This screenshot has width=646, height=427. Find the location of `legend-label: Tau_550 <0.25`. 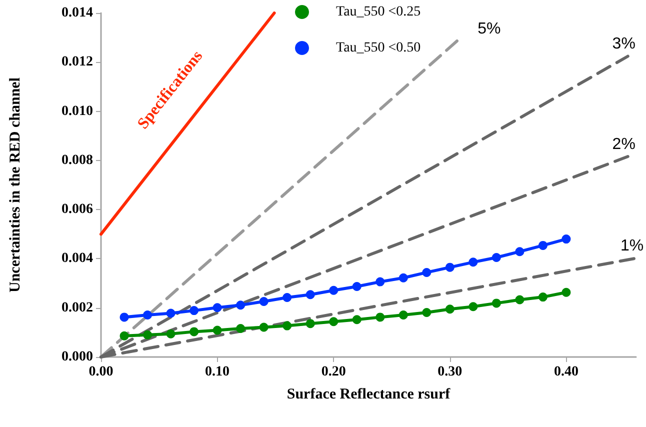

legend-label: Tau_550 <0.25 is located at coordinates (378, 12).